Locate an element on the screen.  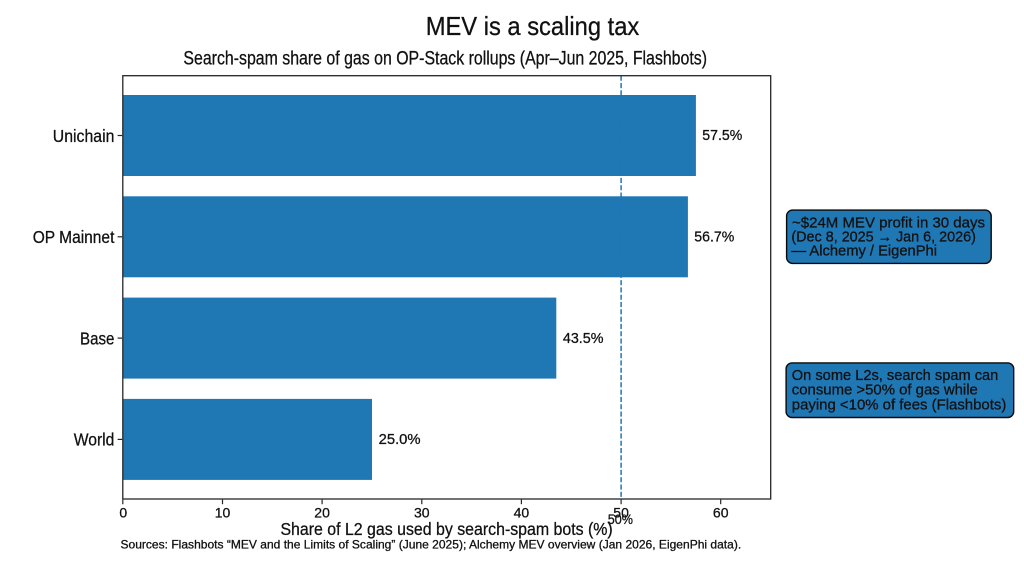
svg-text: 56.7% is located at coordinates (714, 237).